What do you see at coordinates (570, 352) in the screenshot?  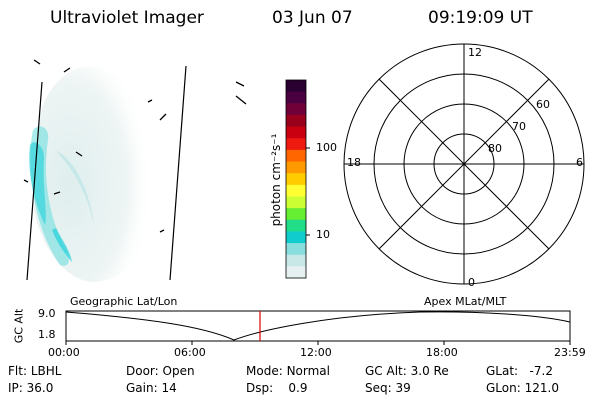 I see `timeline-x-tick: 23:59` at bounding box center [570, 352].